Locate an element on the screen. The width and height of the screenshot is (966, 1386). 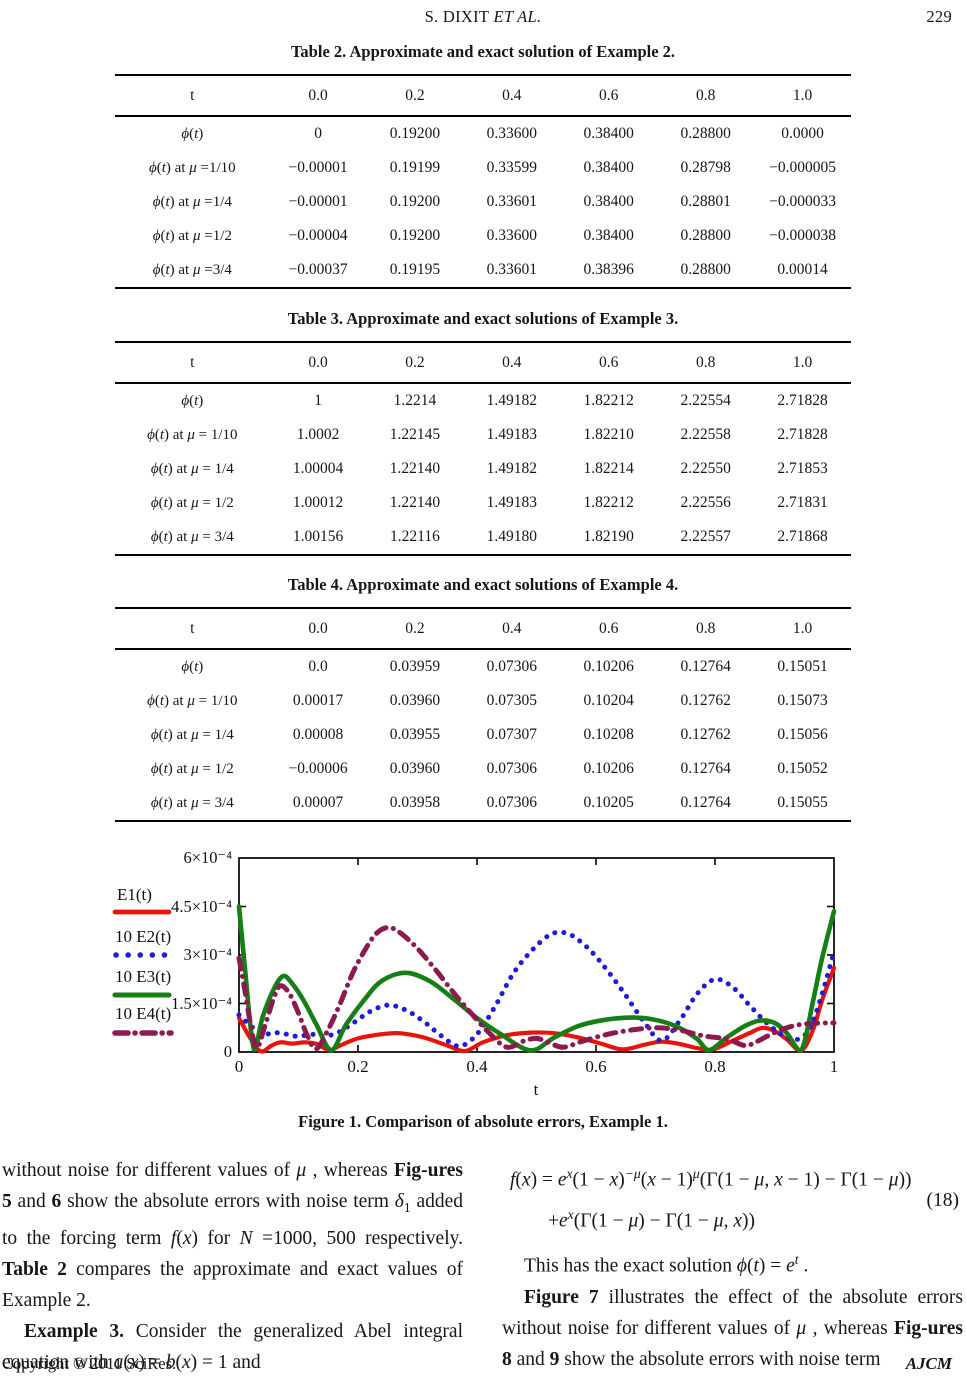
text-run: − 1) is located at coordinates (674, 1180).